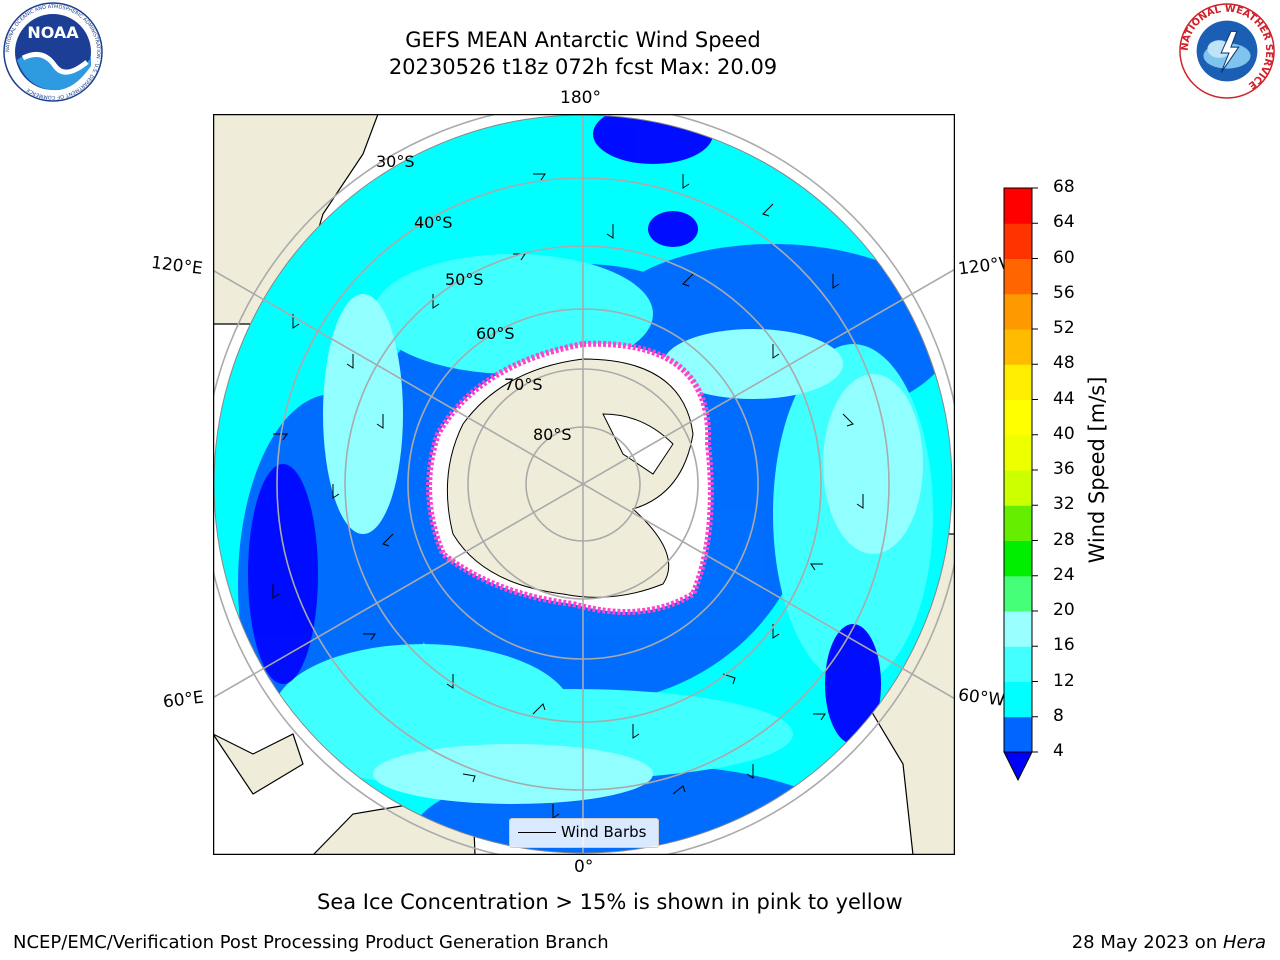  Describe the element at coordinates (537, 832) in the screenshot. I see `legend-line-icon` at that location.